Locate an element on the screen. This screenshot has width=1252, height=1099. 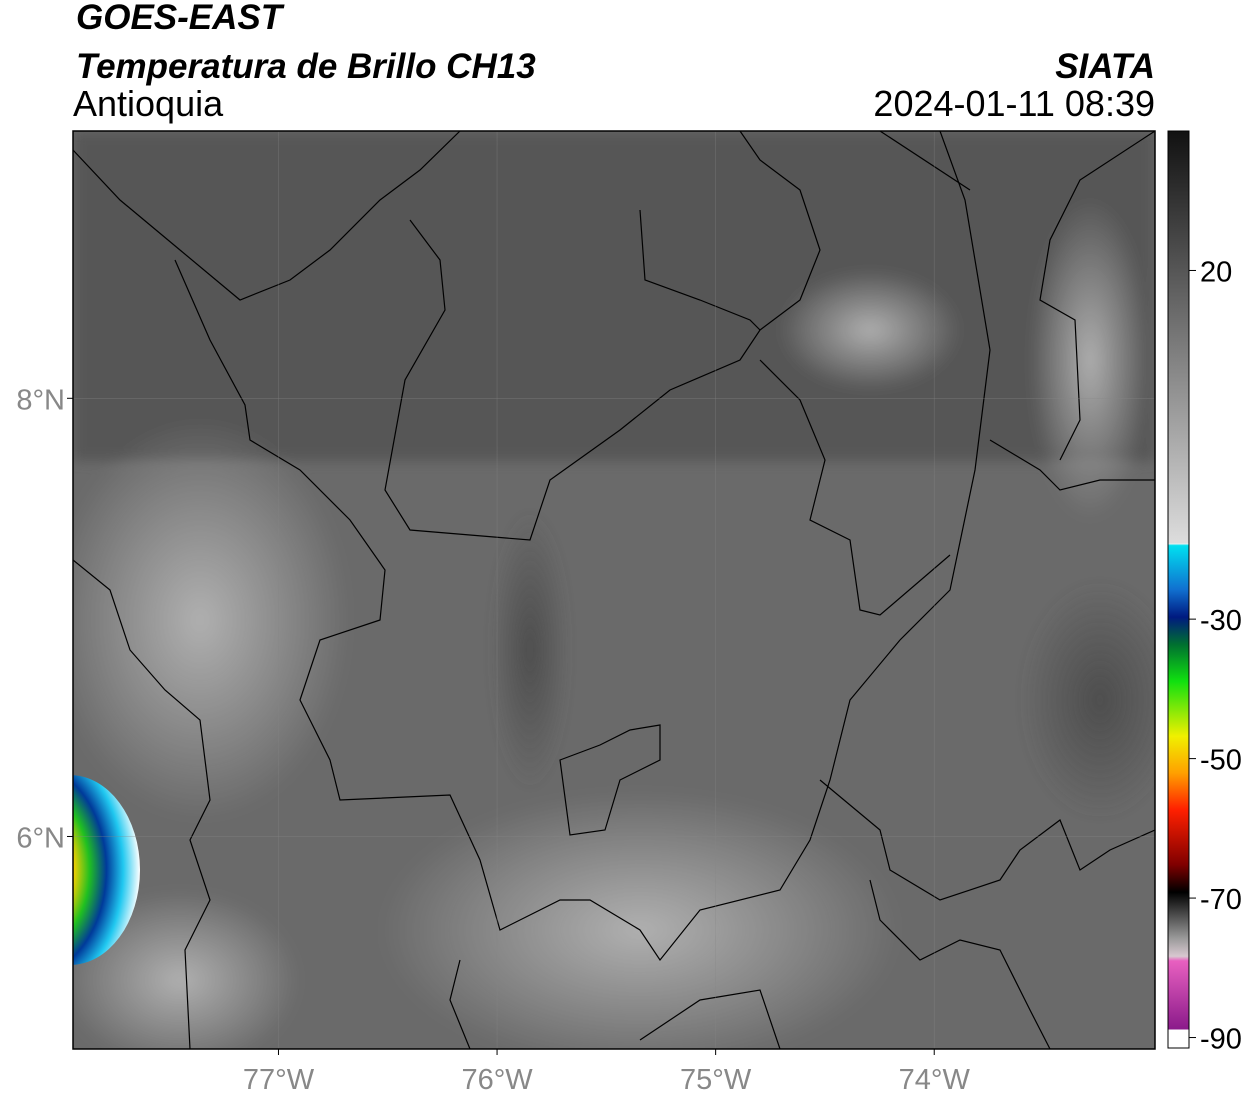
subtitle: Temperatura de Brillo CH13 is located at coordinates (306, 66).